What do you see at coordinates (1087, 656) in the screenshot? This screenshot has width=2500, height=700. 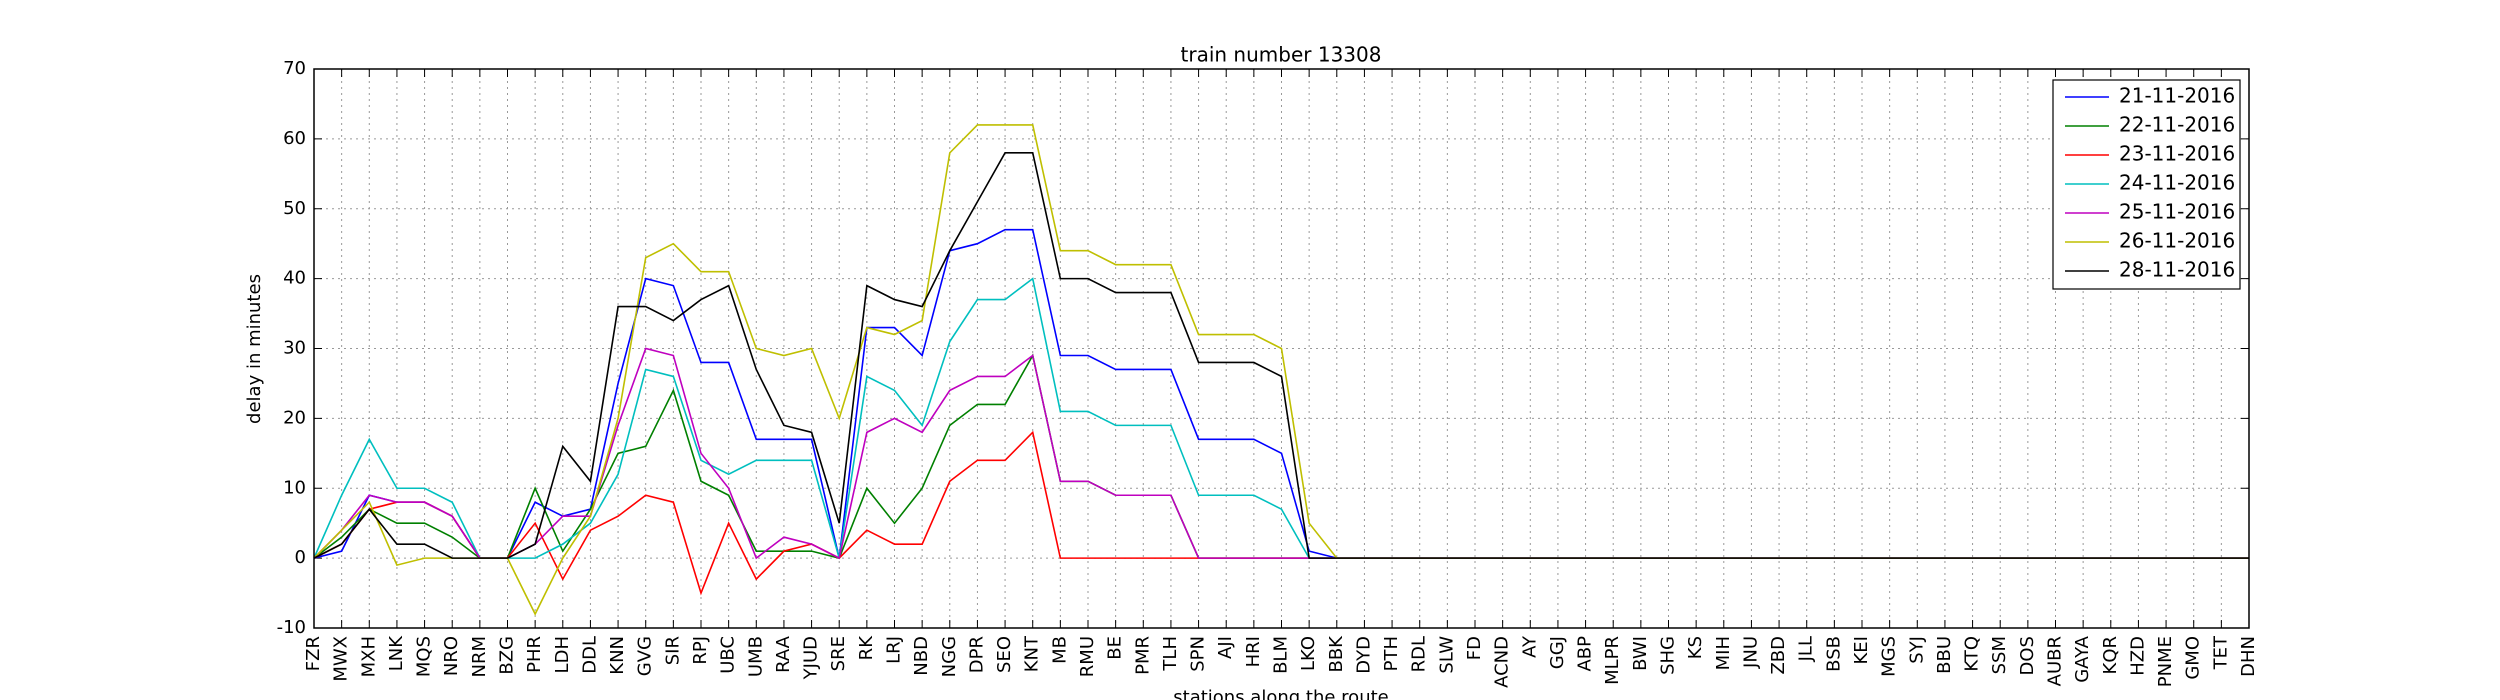 I see `x-tick-label: RMU` at bounding box center [1087, 656].